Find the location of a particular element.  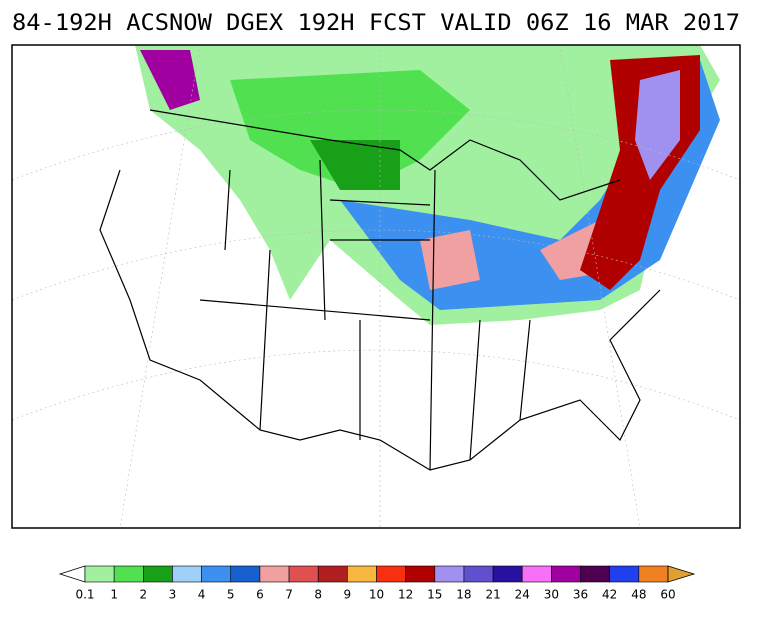

colorbar-label: 18 is located at coordinates (463, 595).